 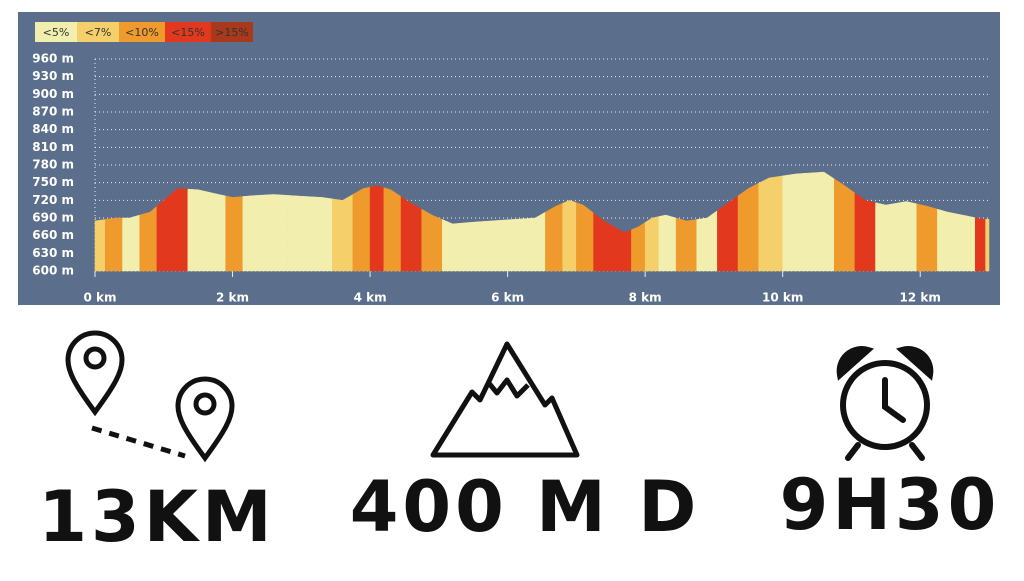 I want to click on y-tick-label: 780 m, so click(x=53, y=165).